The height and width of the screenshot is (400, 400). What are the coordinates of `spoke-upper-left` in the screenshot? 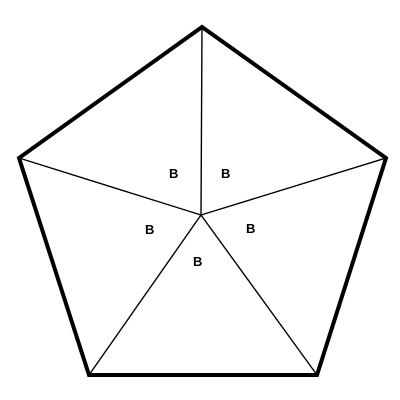 It's located at (110, 186).